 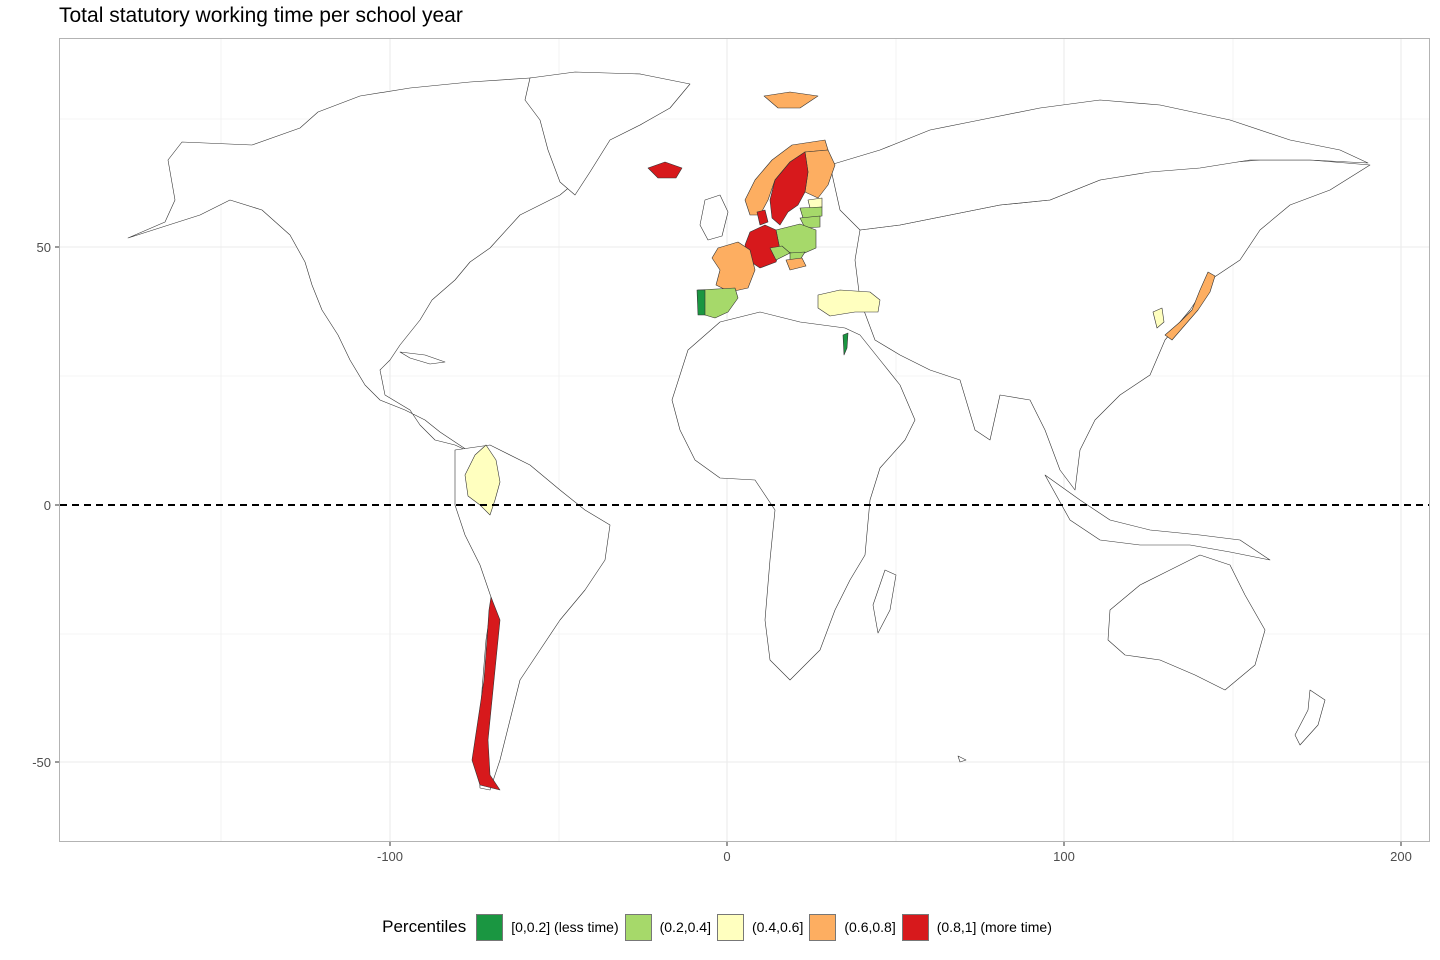 What do you see at coordinates (870, 927) in the screenshot?
I see `legend-label: (0.6,0.8]` at bounding box center [870, 927].